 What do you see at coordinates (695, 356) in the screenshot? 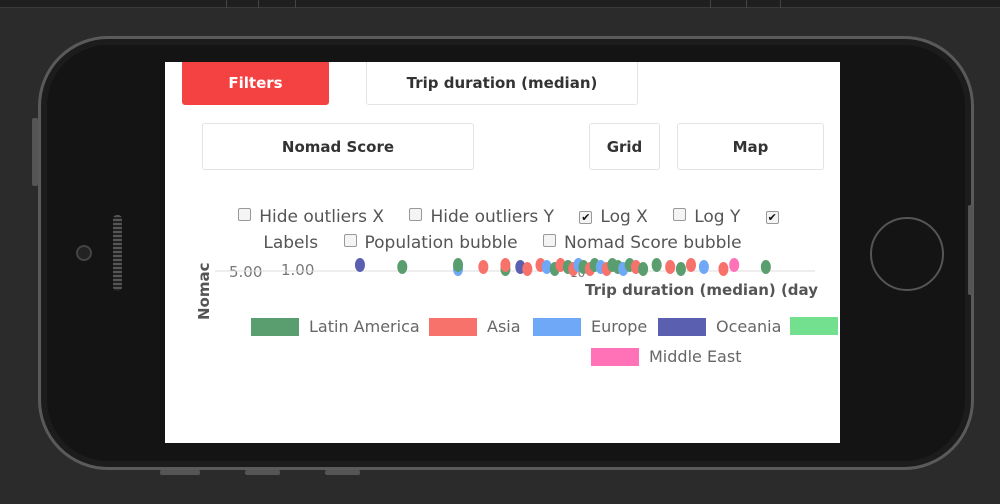
I see `legend-label: Middle East` at bounding box center [695, 356].